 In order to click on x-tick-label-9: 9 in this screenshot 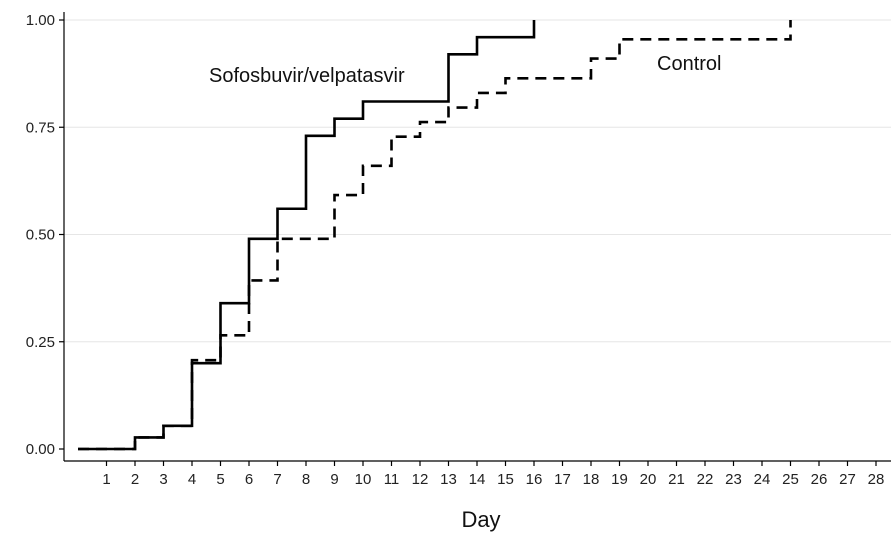, I will do `click(334, 479)`.